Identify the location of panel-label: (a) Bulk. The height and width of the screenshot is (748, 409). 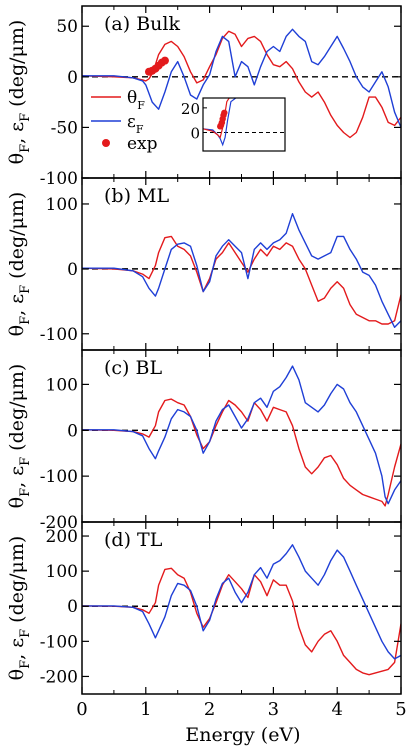
(142, 24).